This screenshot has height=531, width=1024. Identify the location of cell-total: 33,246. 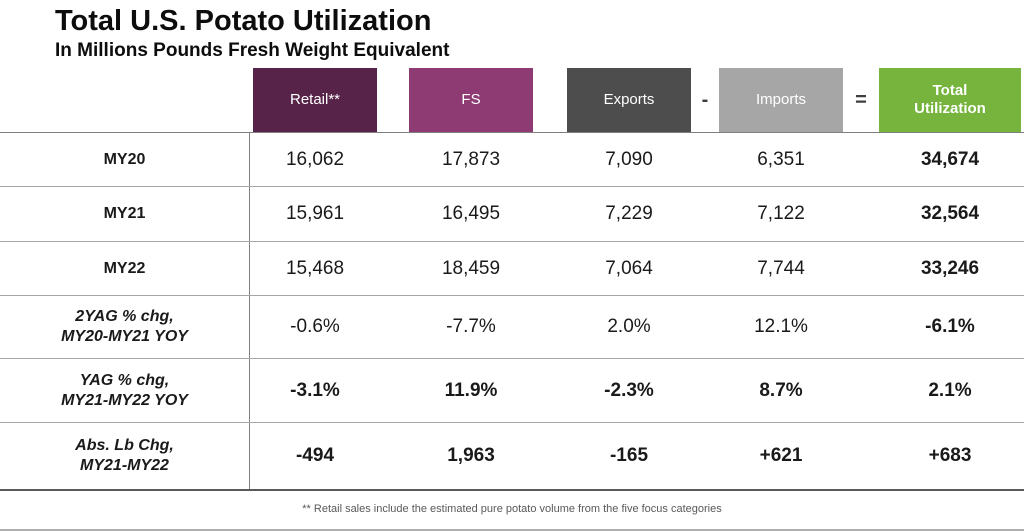
(950, 268).